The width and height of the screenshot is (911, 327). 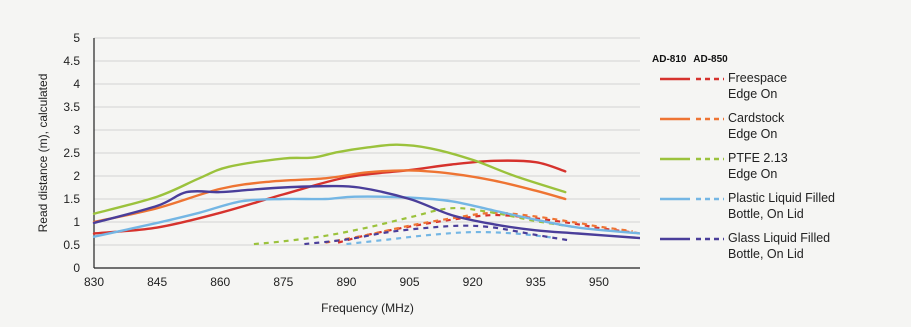 What do you see at coordinates (779, 238) in the screenshot?
I see `legend-label-line: Glass Liquid Filled` at bounding box center [779, 238].